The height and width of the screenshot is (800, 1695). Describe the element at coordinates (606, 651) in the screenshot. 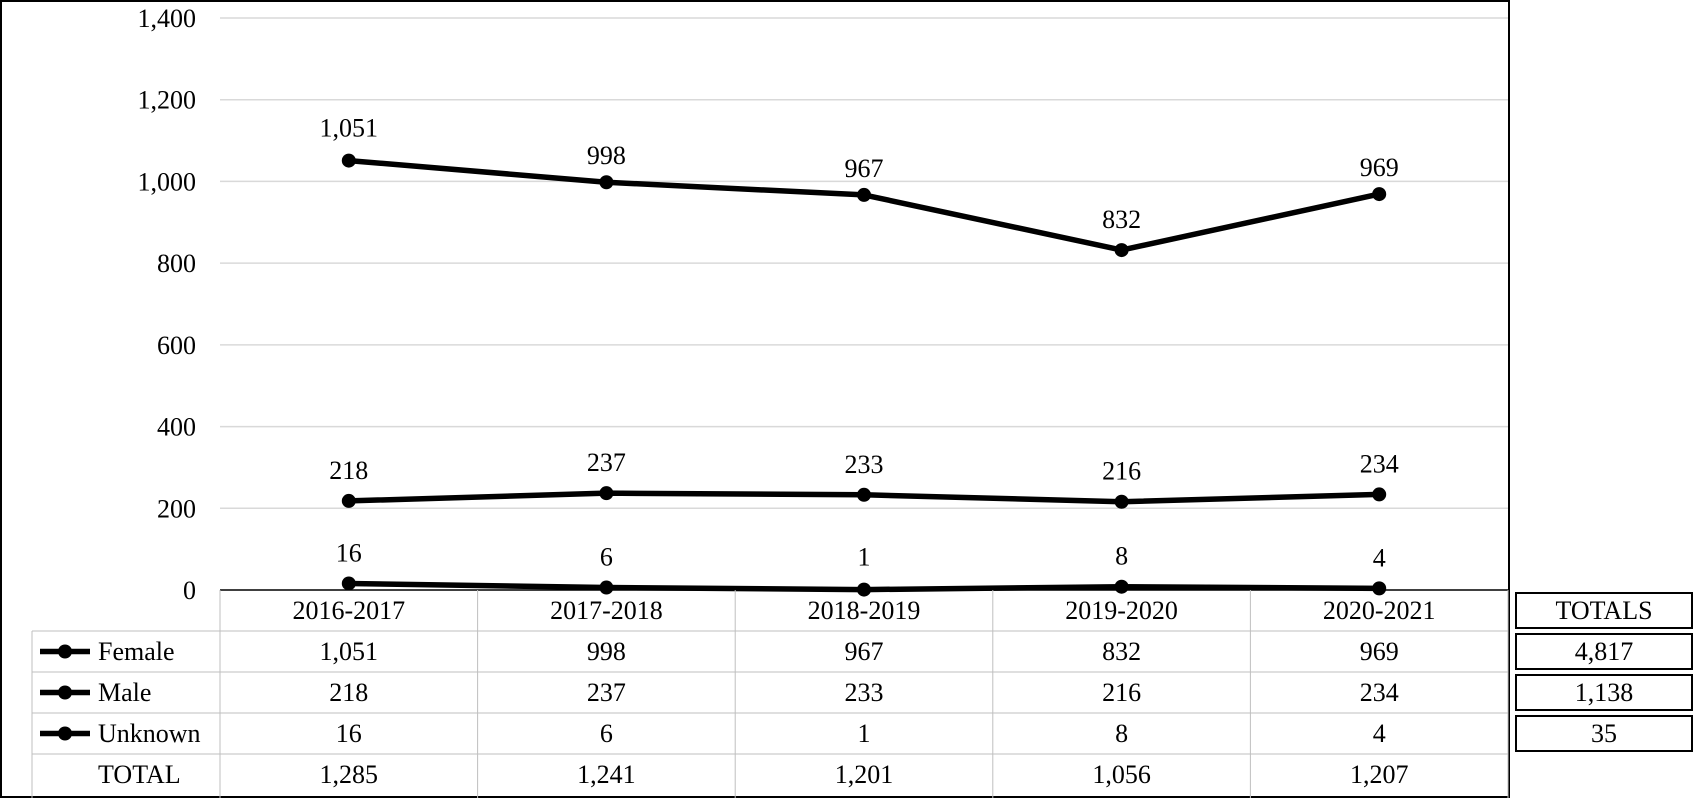

I see `table-cell: 998` at that location.